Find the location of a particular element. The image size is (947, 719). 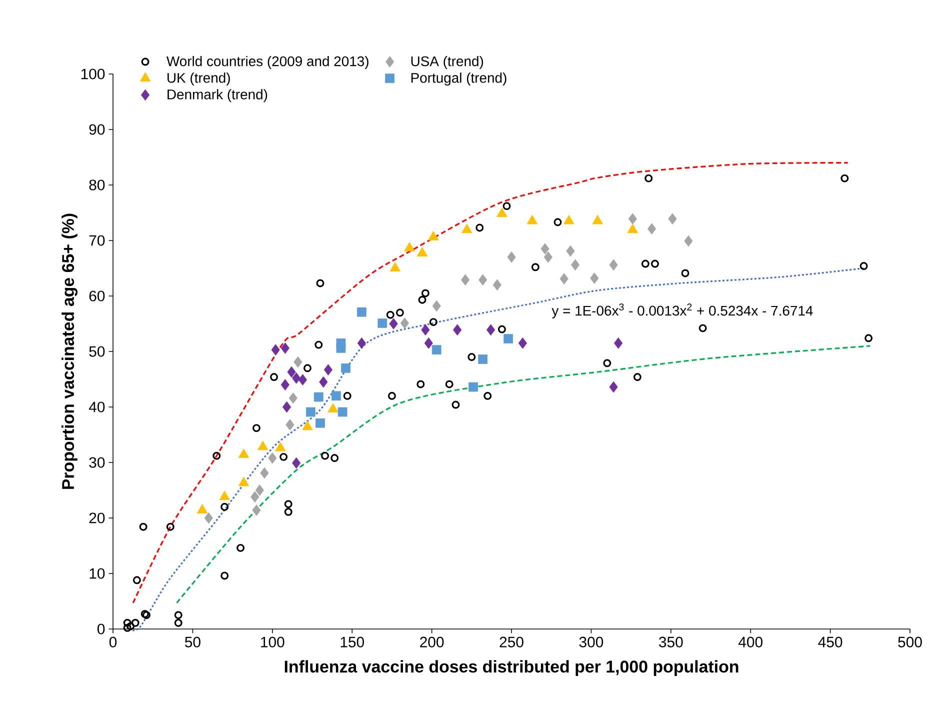

y-axis-title: Proportion vaccinated age 65+ (%) is located at coordinates (70, 351).